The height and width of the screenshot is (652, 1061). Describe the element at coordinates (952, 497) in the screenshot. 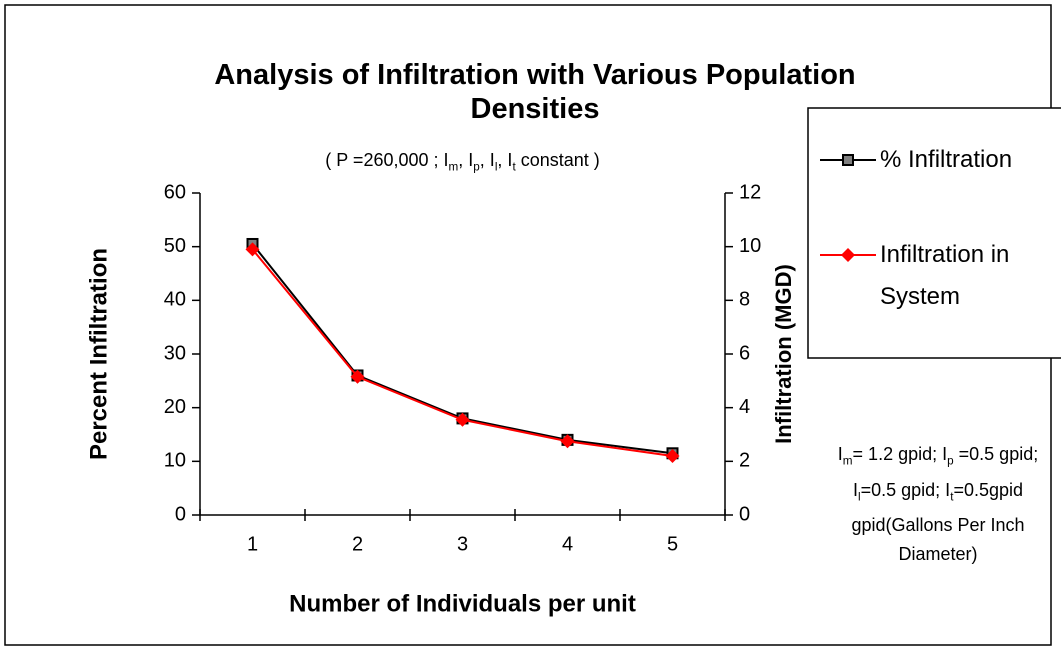

I see `annotation-piece: t` at that location.